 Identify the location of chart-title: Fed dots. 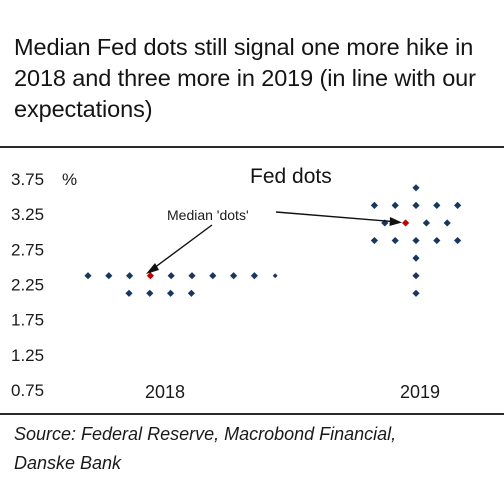
(291, 176).